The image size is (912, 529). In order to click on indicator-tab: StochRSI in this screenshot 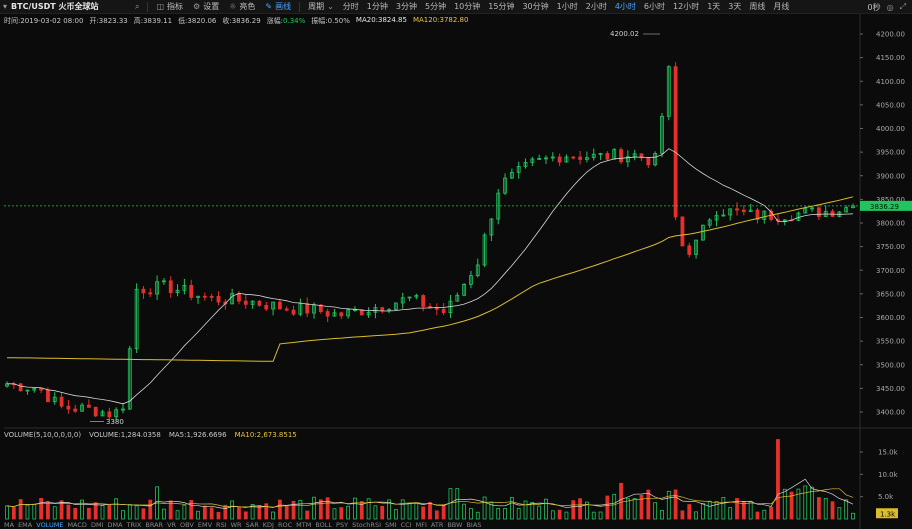, I will do `click(366, 525)`.